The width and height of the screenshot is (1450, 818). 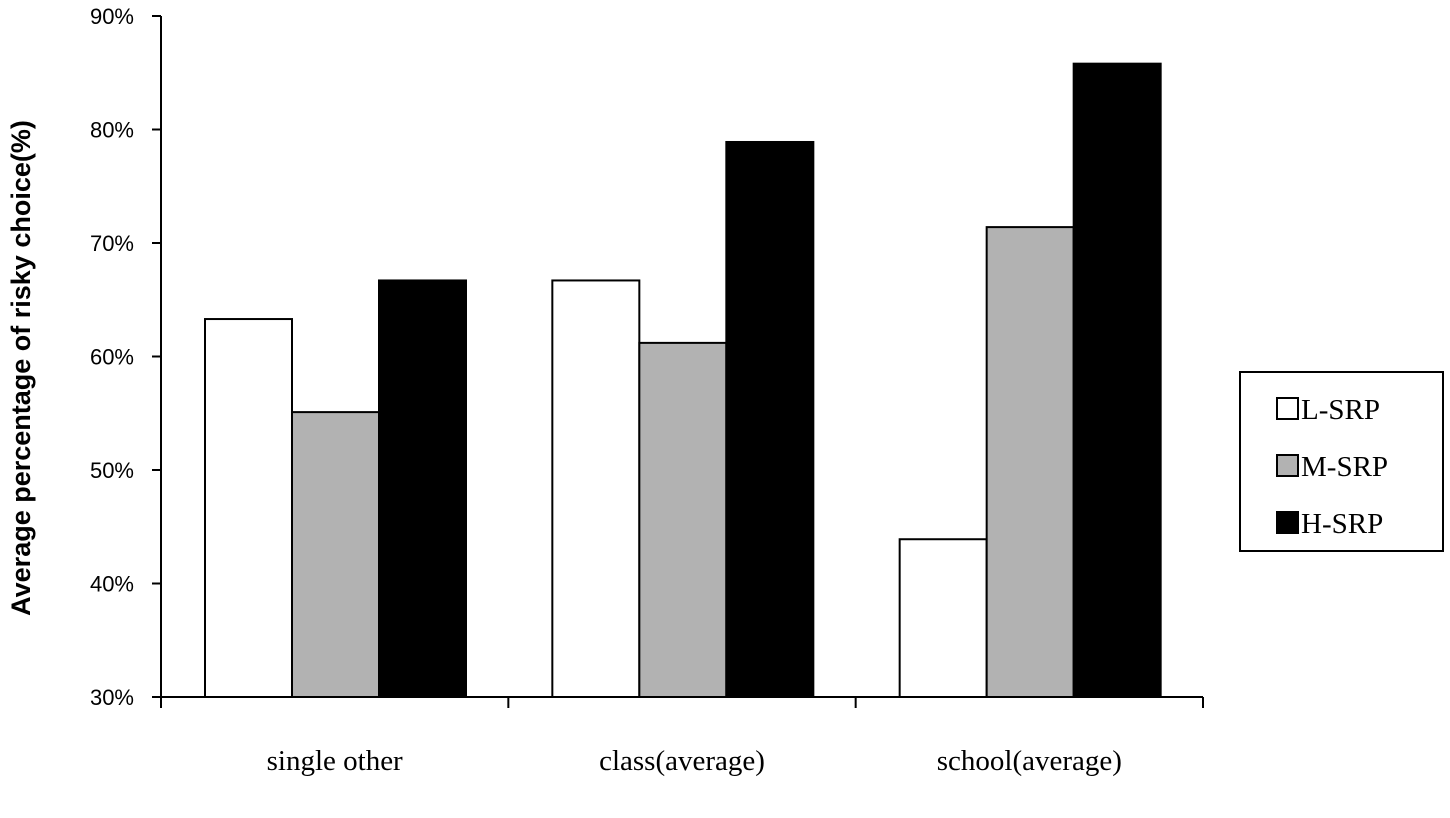 What do you see at coordinates (112, 16) in the screenshot?
I see `y-tick-label: 90%` at bounding box center [112, 16].